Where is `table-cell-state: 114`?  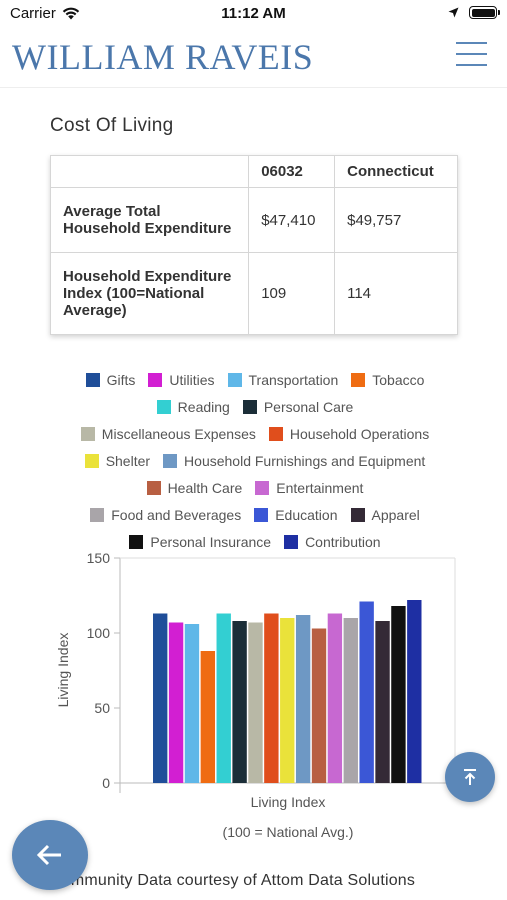 table-cell-state: 114 is located at coordinates (396, 293).